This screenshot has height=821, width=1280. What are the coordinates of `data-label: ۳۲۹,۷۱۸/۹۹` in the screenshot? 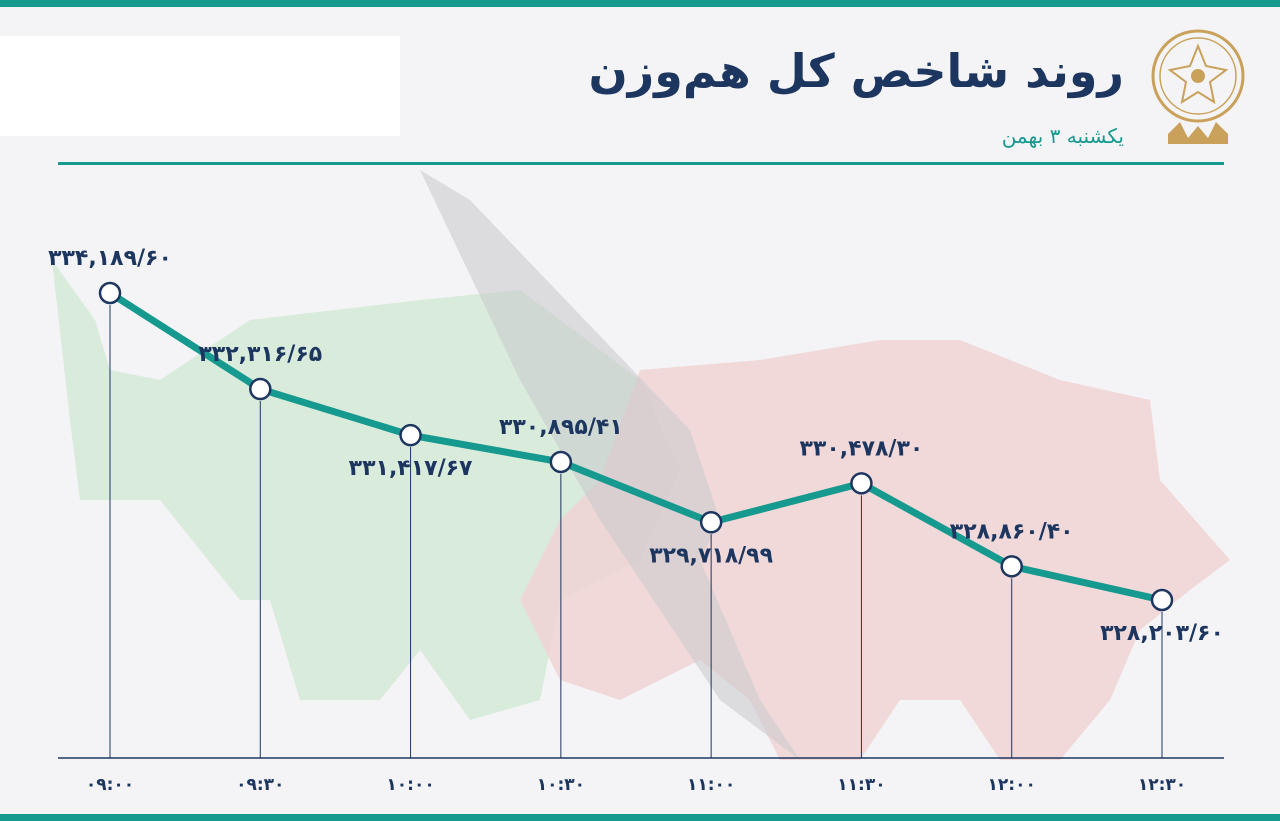 It's located at (711, 555).